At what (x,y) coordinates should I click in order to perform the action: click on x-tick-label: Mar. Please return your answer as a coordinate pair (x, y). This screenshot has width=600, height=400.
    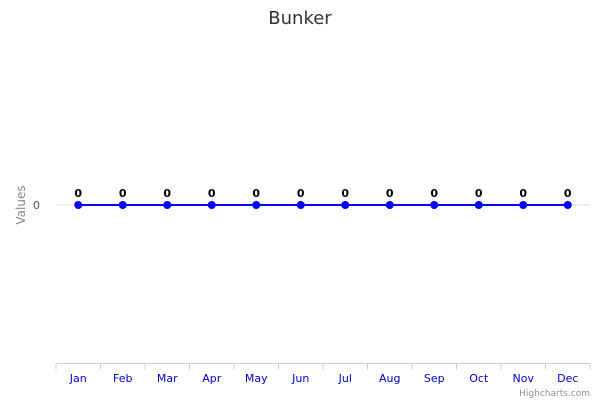
    Looking at the image, I should click on (167, 378).